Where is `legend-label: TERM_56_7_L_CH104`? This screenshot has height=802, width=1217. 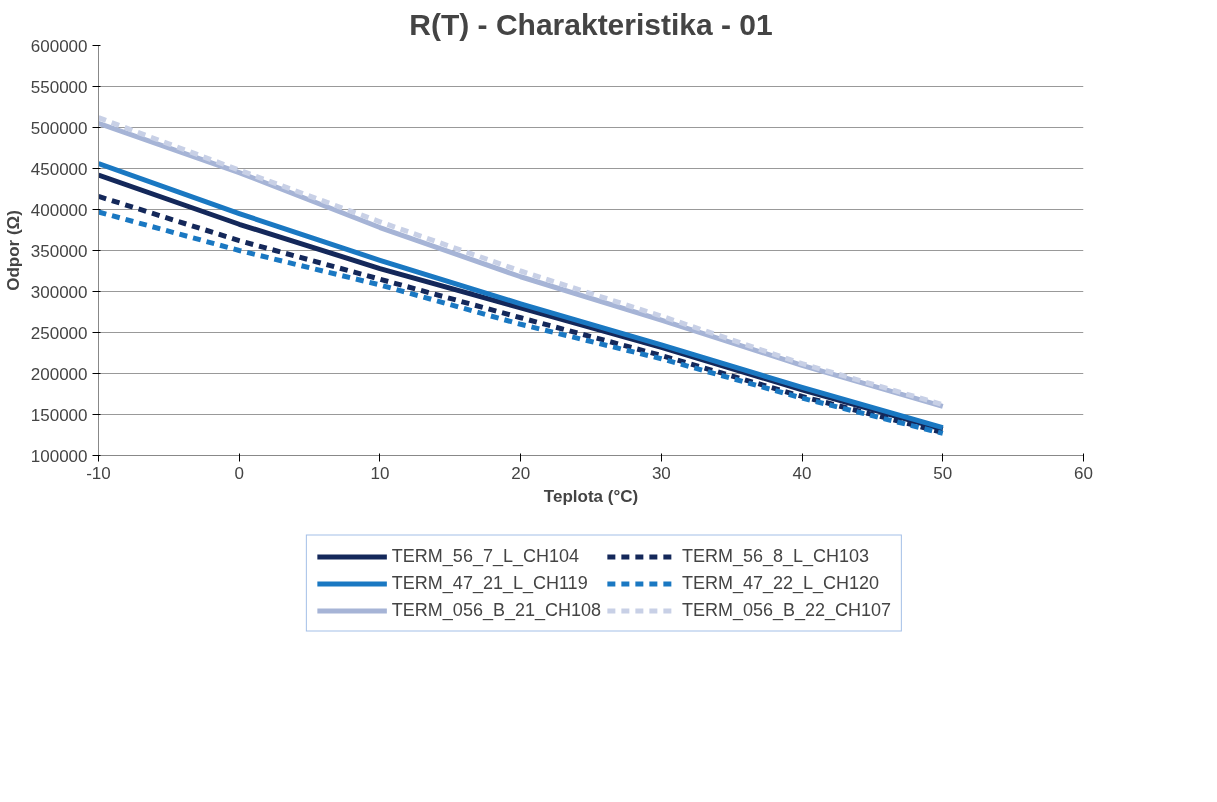
legend-label: TERM_56_7_L_CH104 is located at coordinates (485, 556).